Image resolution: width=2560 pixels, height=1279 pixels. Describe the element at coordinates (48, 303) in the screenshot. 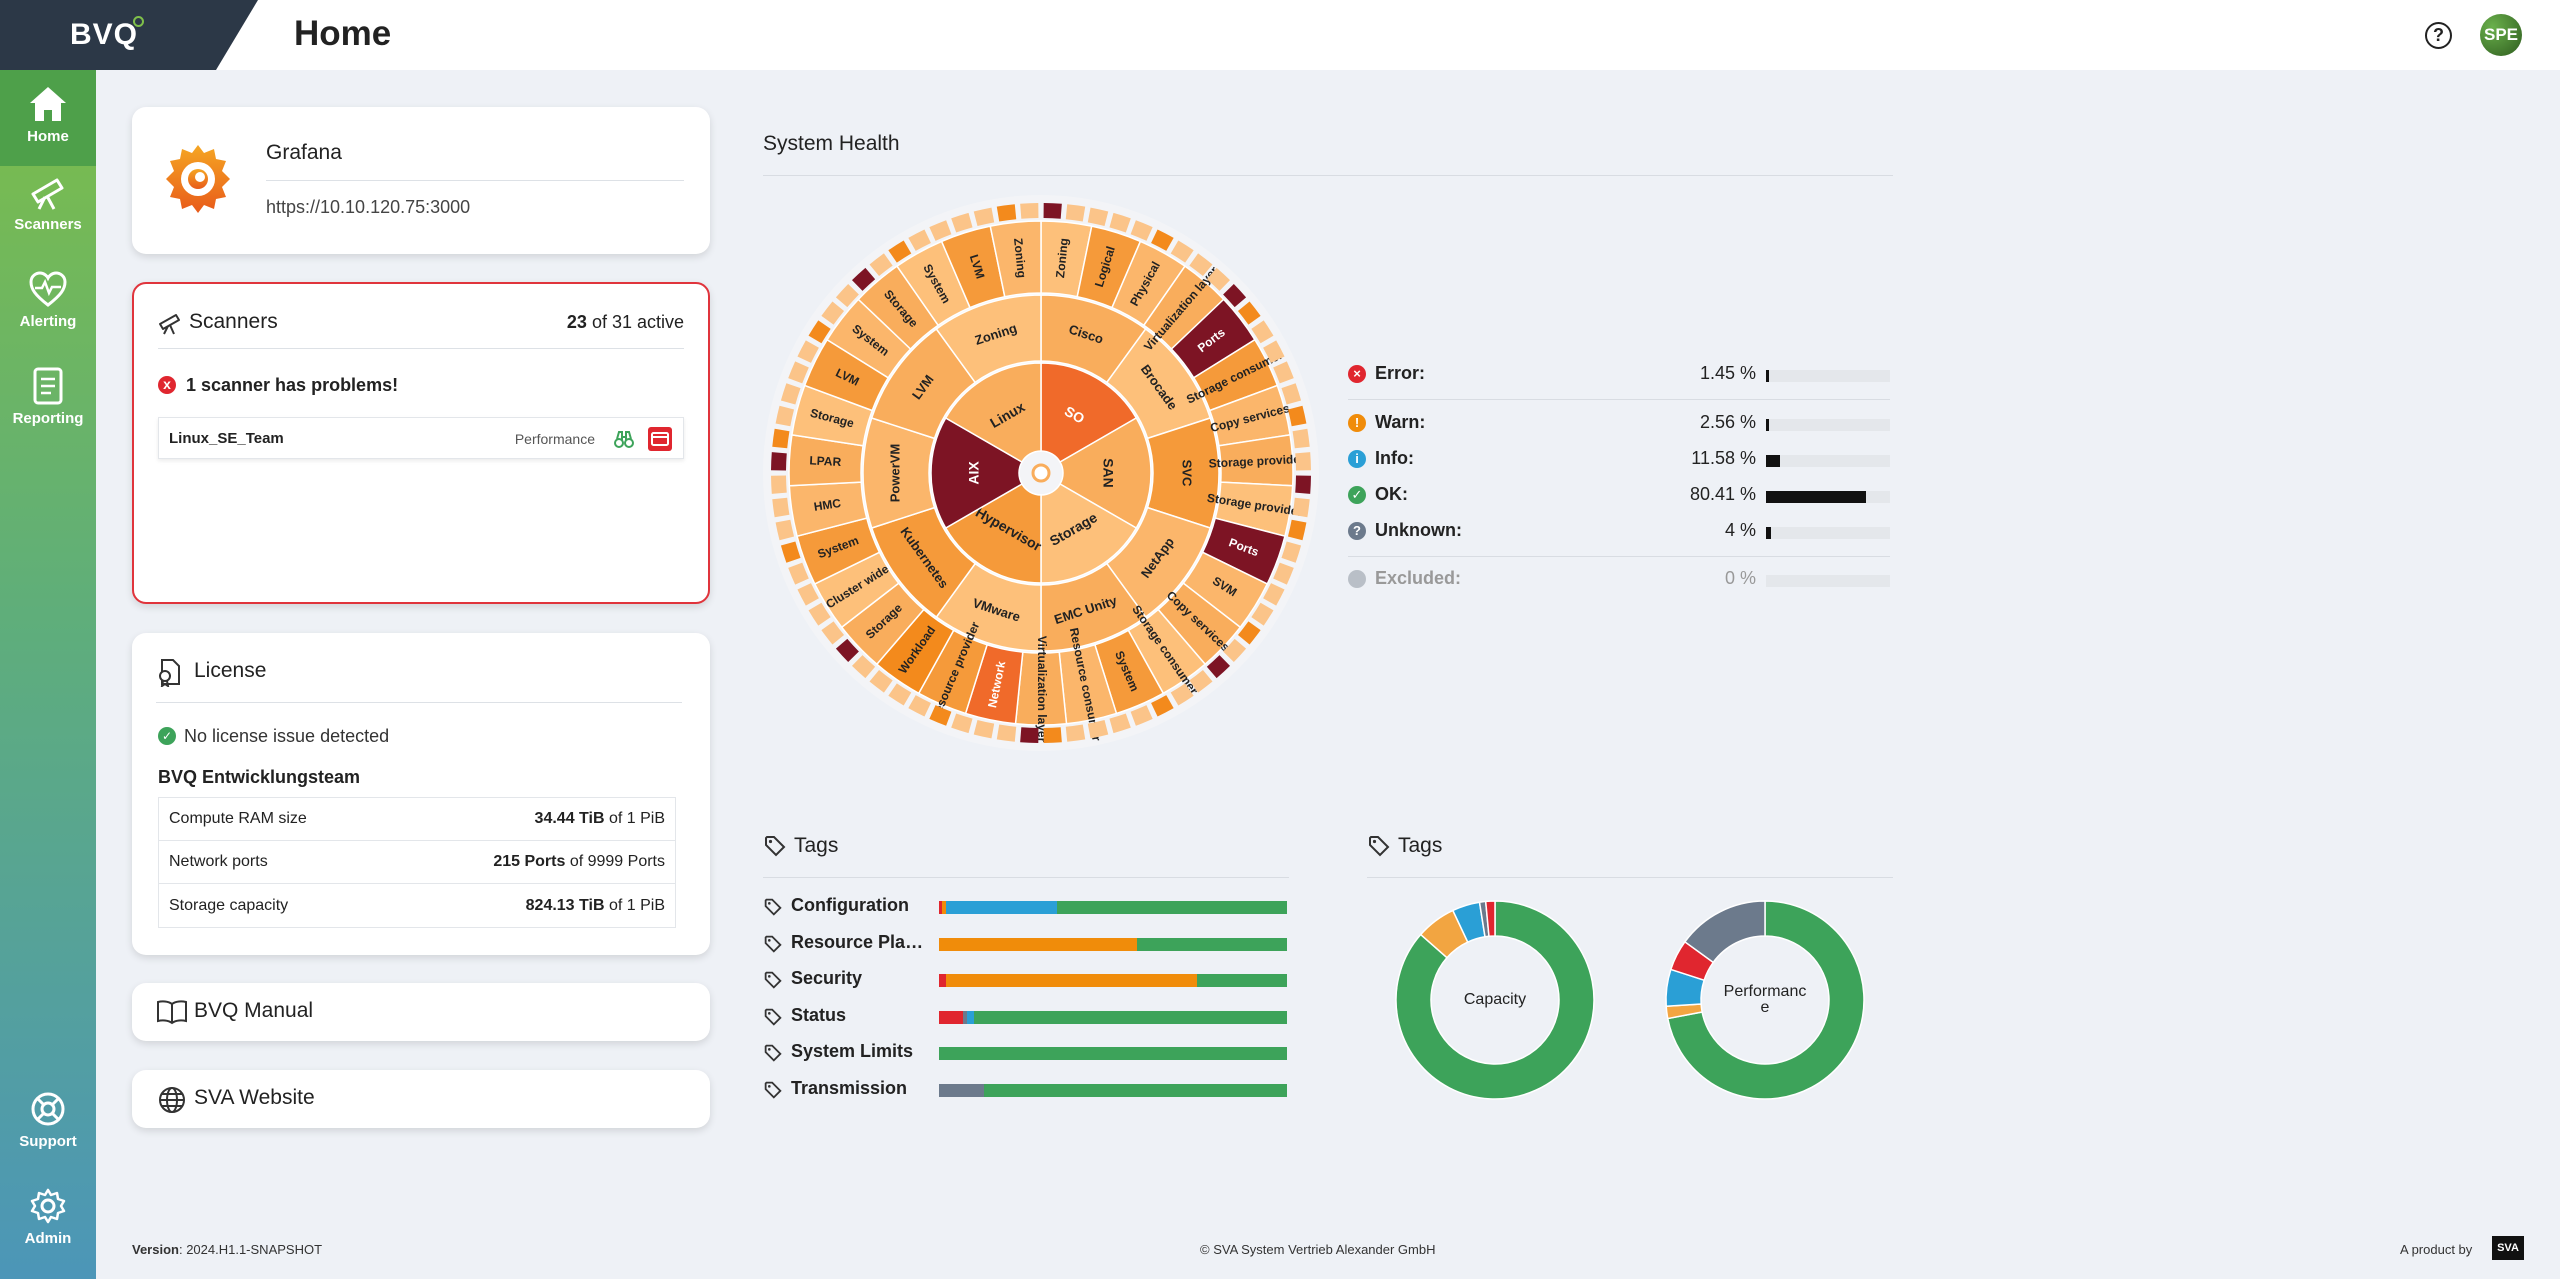

I see `sidebar-item-alerting: Alerting` at that location.